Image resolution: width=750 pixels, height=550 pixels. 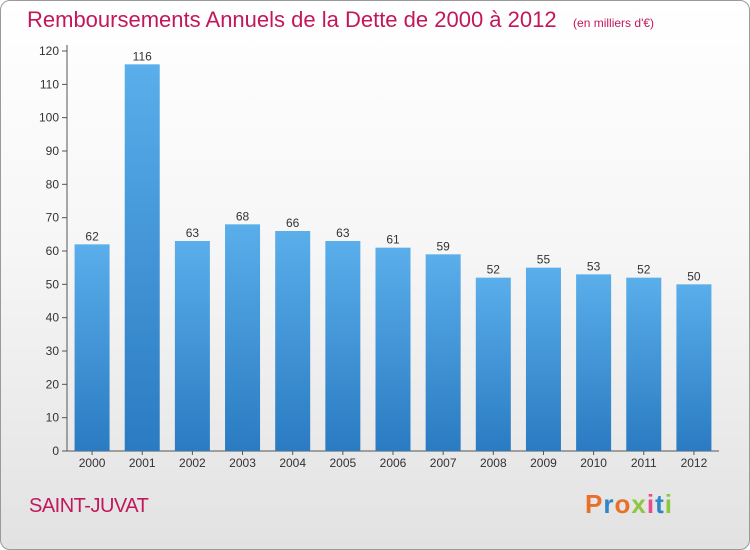 What do you see at coordinates (644, 463) in the screenshot?
I see `x-tick-label: 2011` at bounding box center [644, 463].